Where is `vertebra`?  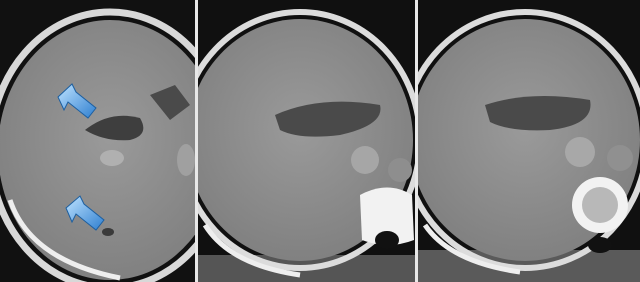 vertebra is located at coordinates (387, 216).